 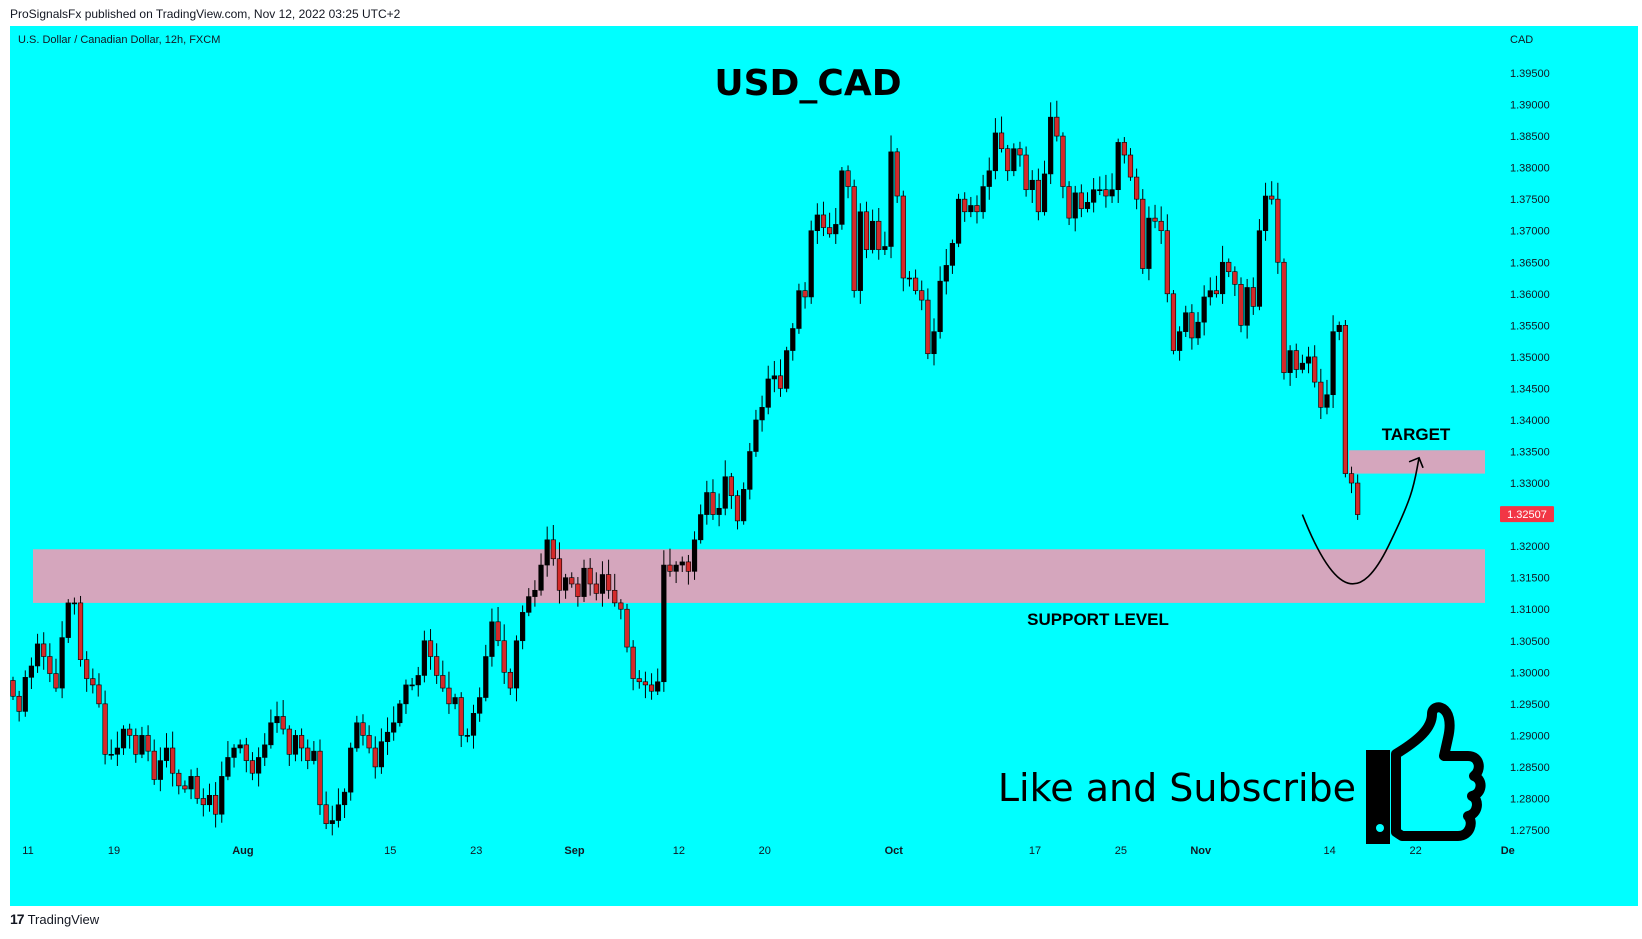 I want to click on projection-arrow, so click(x=1360, y=521).